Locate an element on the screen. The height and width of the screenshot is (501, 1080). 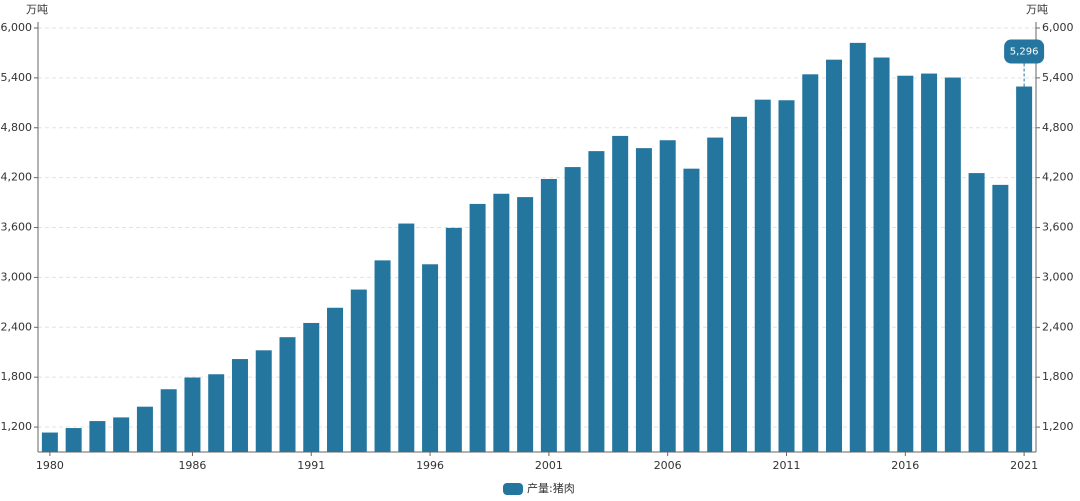
y-tick-label: 3,000 is located at coordinates (17, 276).